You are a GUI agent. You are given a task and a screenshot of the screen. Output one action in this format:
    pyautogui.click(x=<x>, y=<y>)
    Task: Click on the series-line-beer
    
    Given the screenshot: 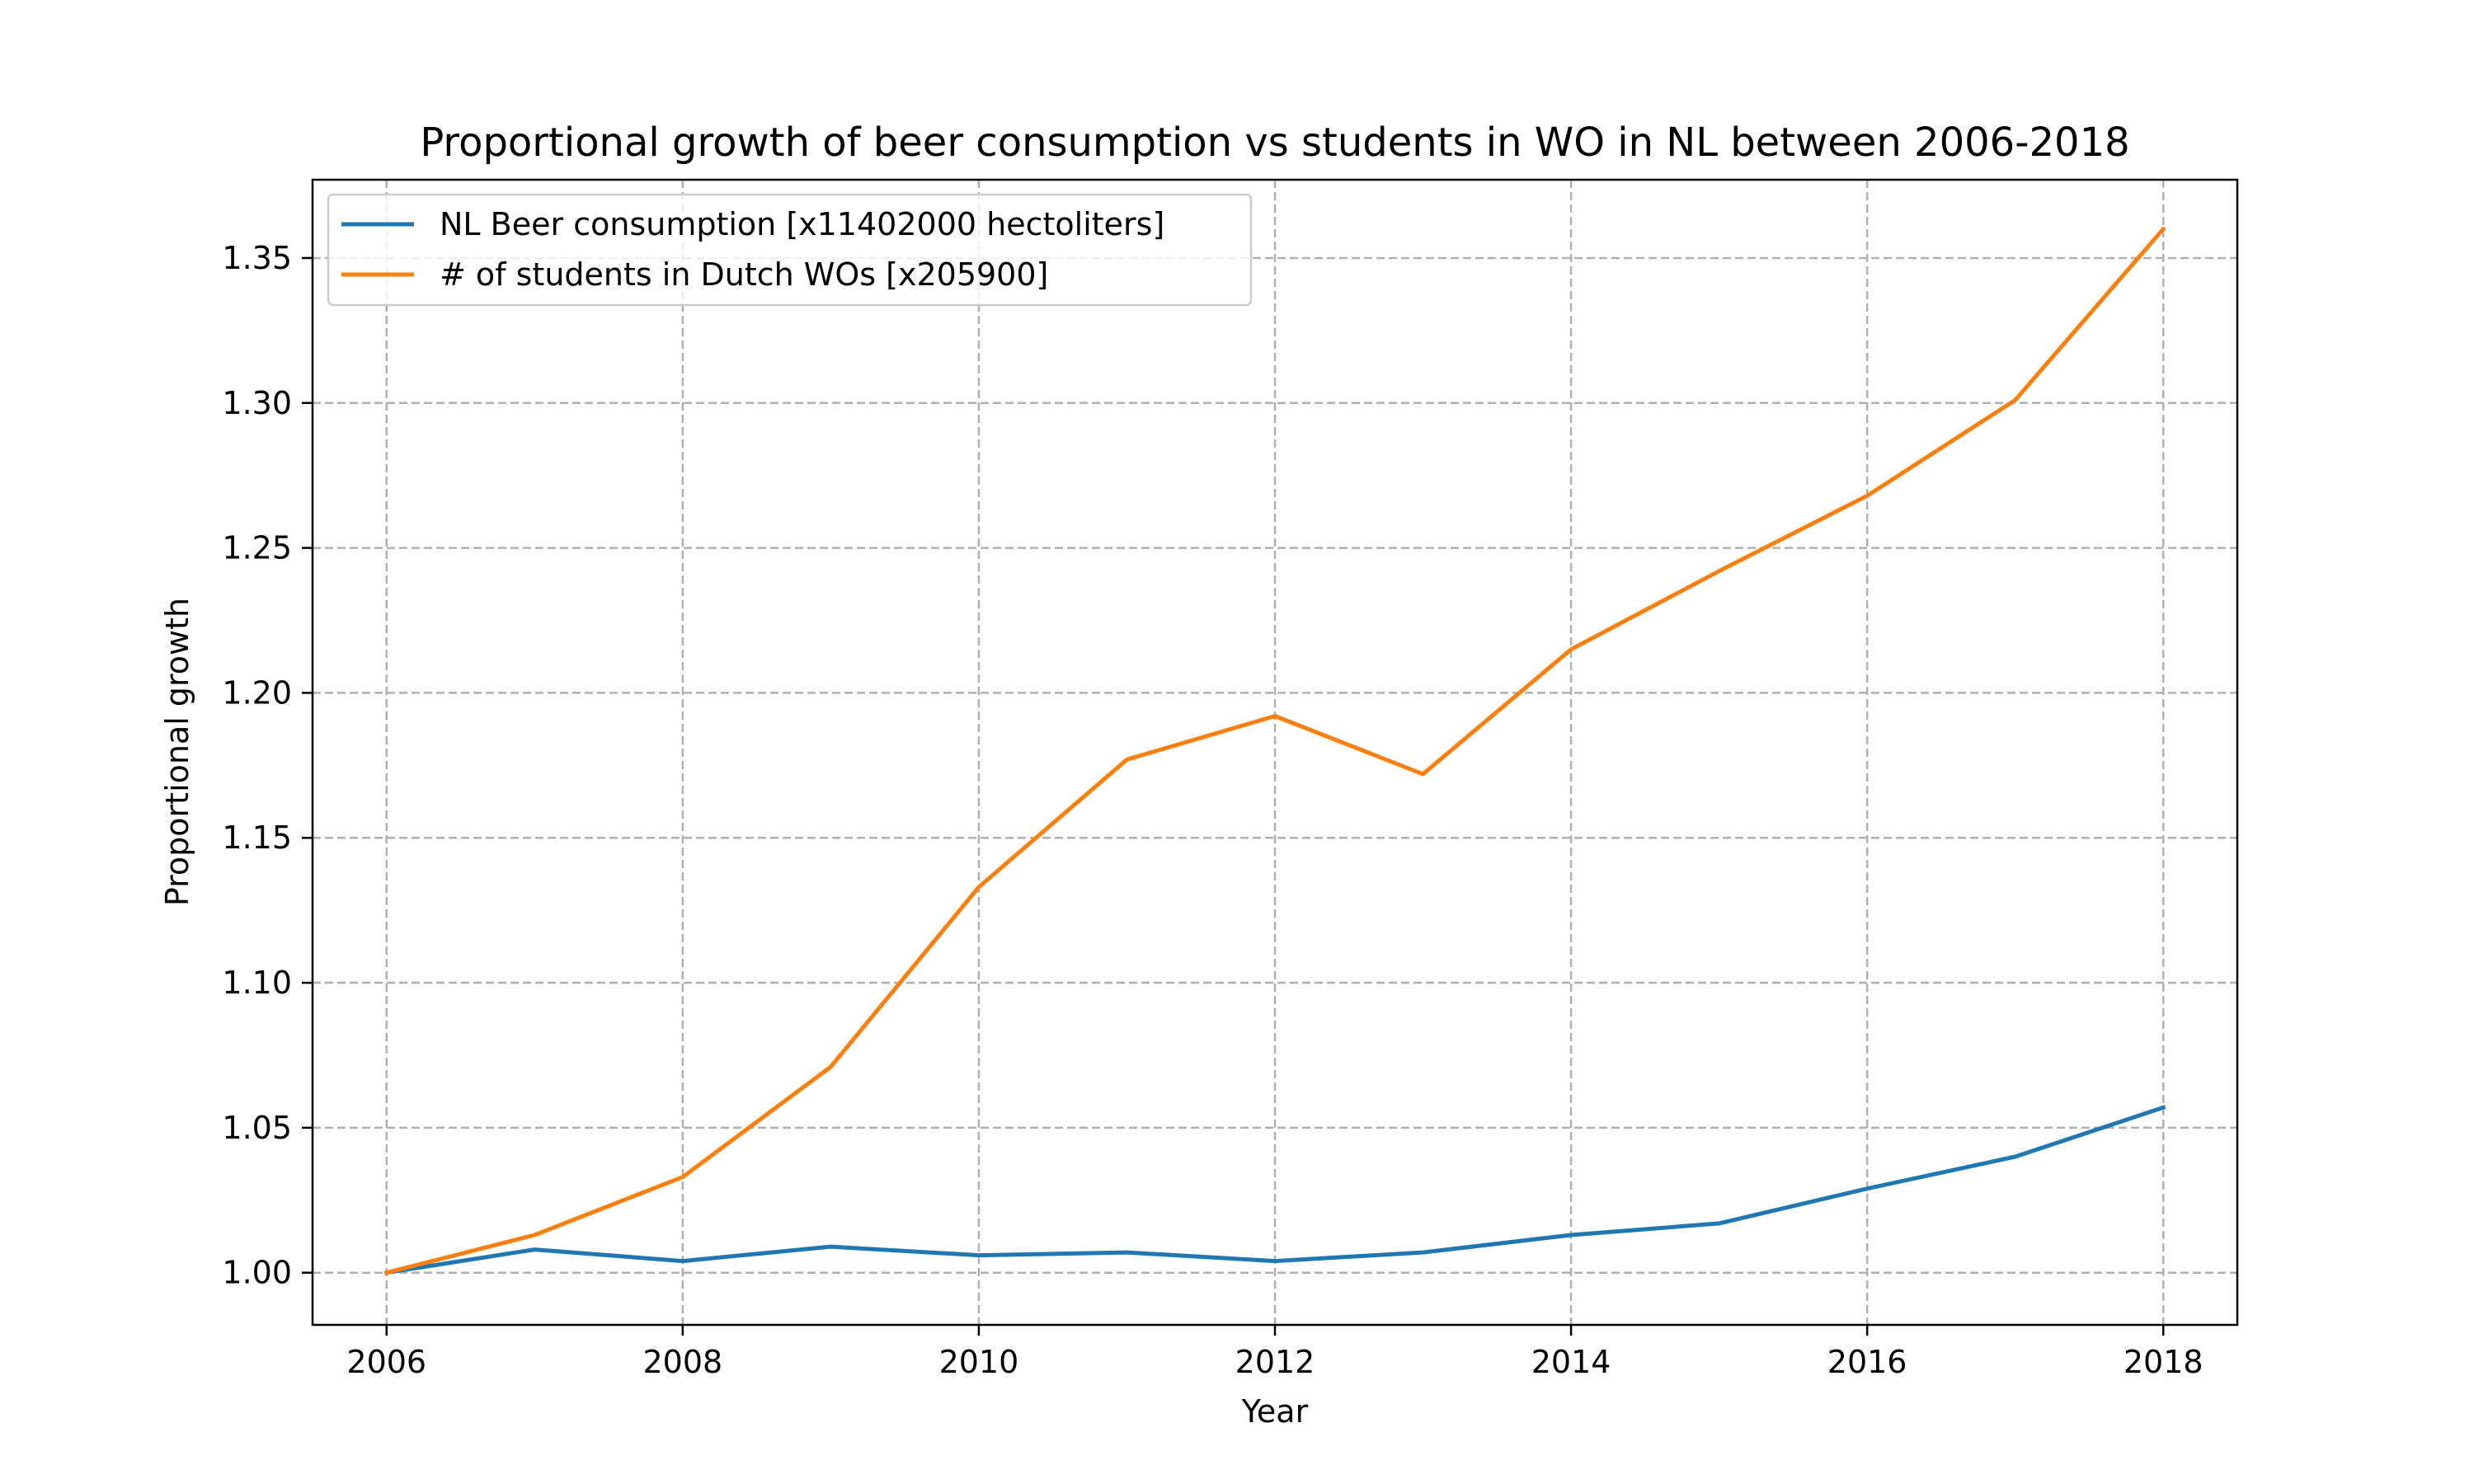 What is the action you would take?
    pyautogui.click(x=1274, y=1190)
    